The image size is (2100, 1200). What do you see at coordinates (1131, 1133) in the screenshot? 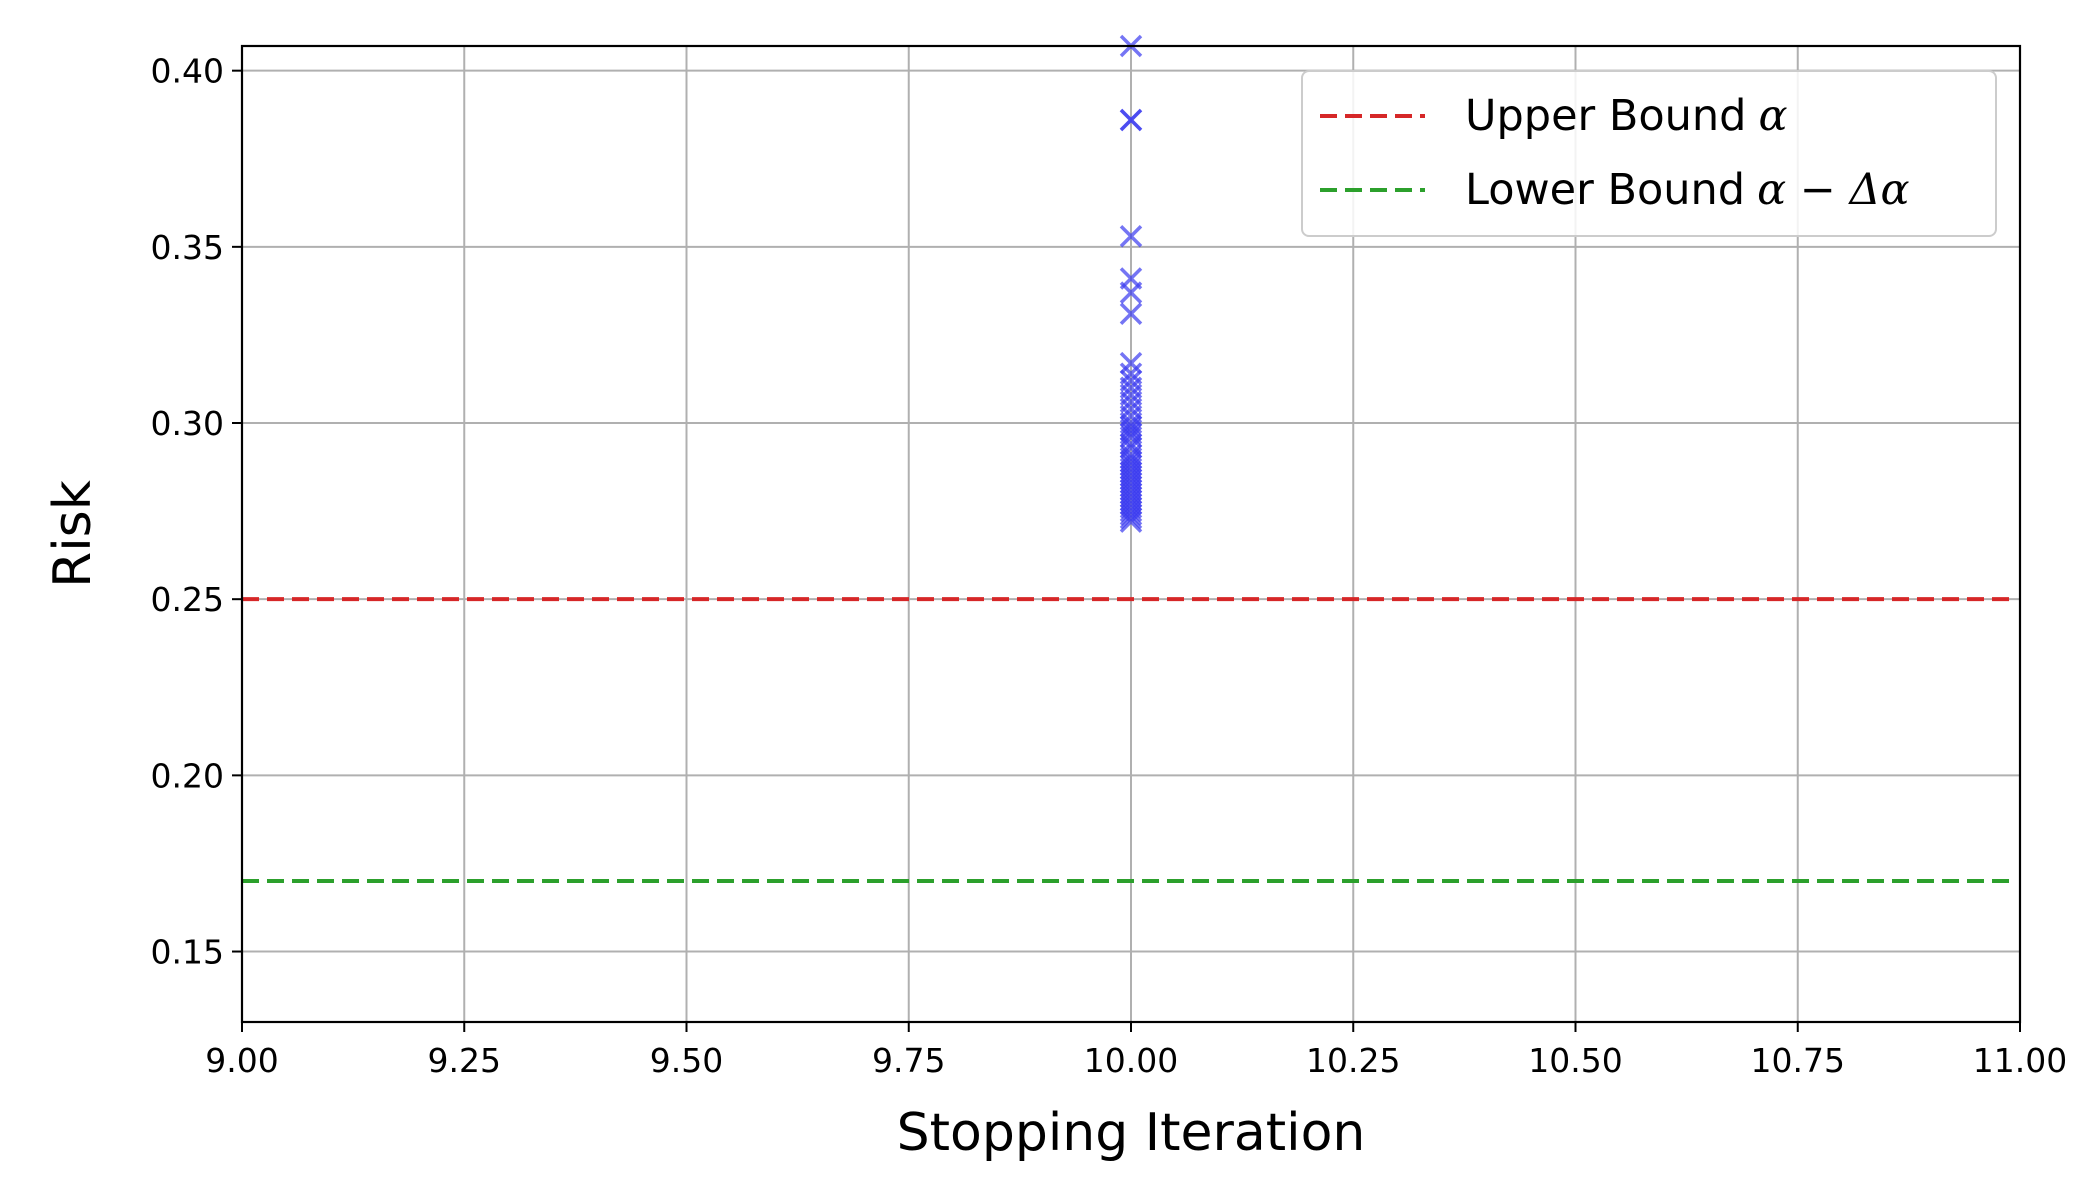
I see `x-axis-label: Stopping Iteration` at bounding box center [1131, 1133].